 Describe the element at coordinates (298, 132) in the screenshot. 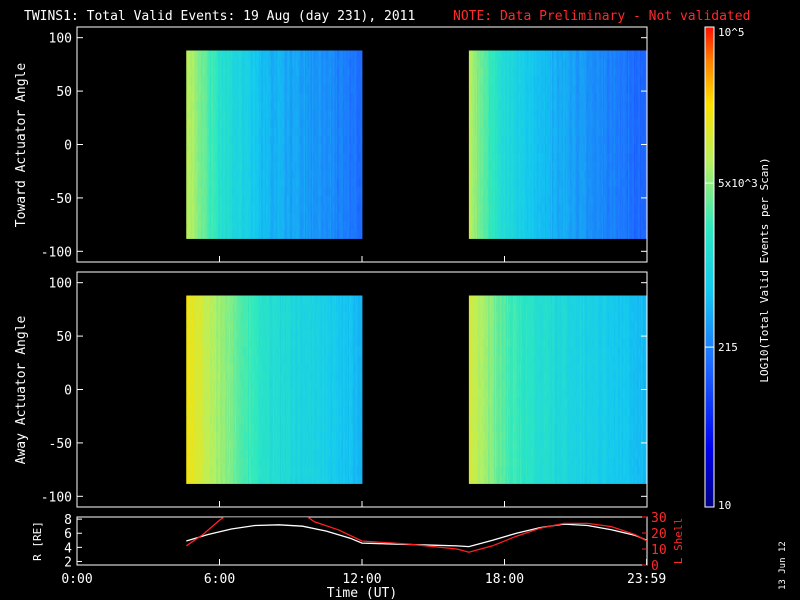

I see `toward-heatmap-cell-2077` at that location.